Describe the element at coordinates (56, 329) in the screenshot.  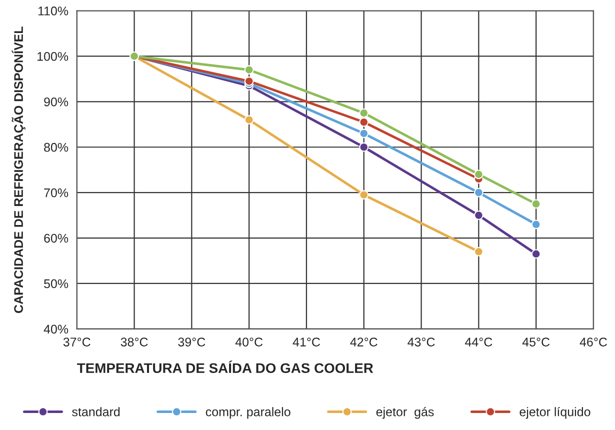
I see `y-tick-label: 40%` at that location.